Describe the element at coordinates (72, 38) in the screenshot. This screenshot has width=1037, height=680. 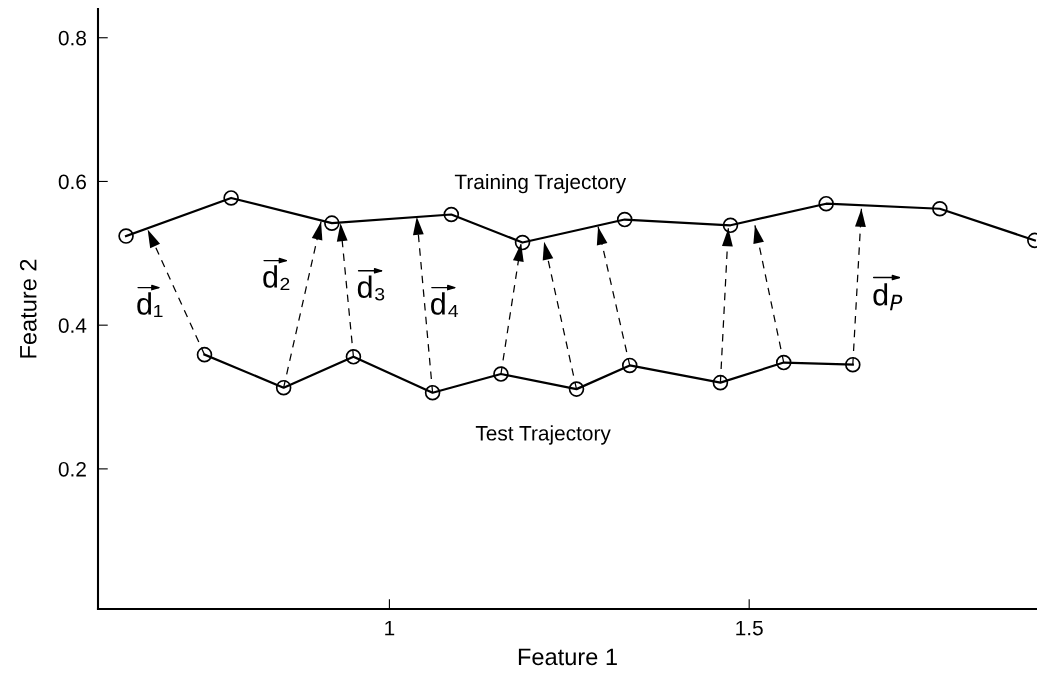
I see `y-tick-label: 0.8` at that location.